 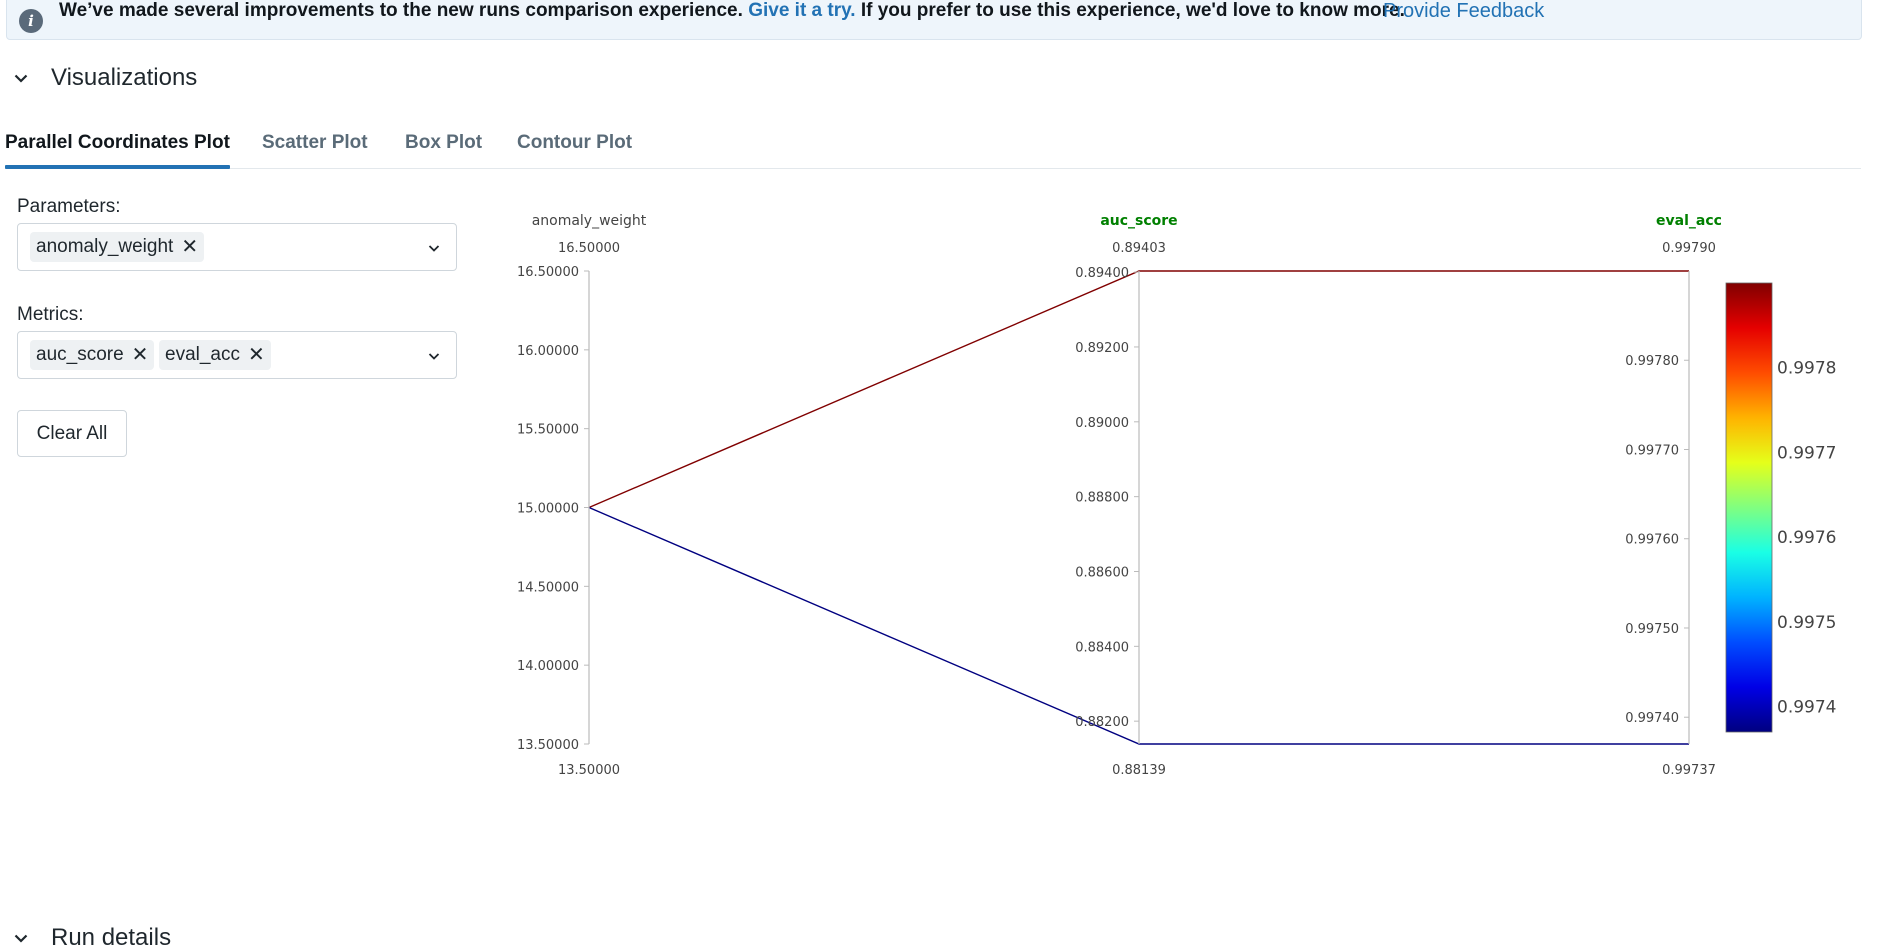 What do you see at coordinates (69, 206) in the screenshot?
I see `parameters-label: Parameters:` at bounding box center [69, 206].